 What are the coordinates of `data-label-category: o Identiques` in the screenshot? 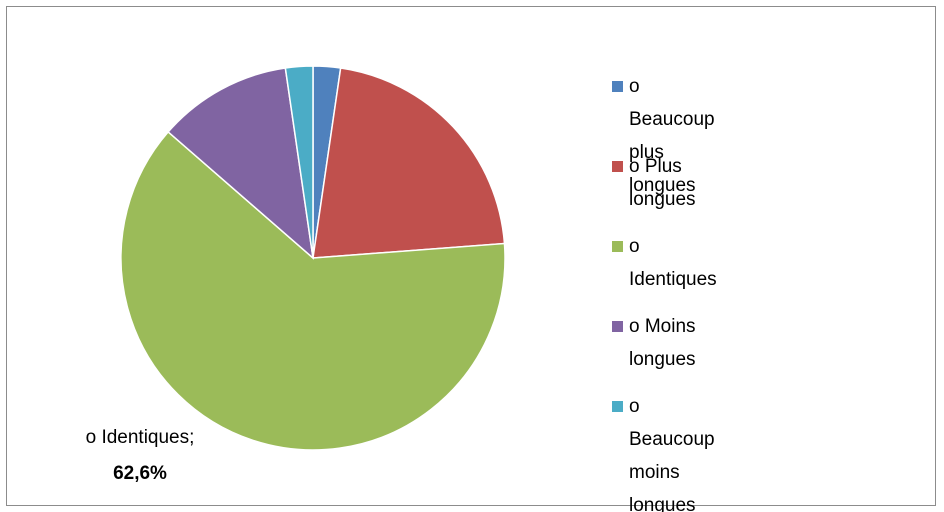 It's located at (138, 437).